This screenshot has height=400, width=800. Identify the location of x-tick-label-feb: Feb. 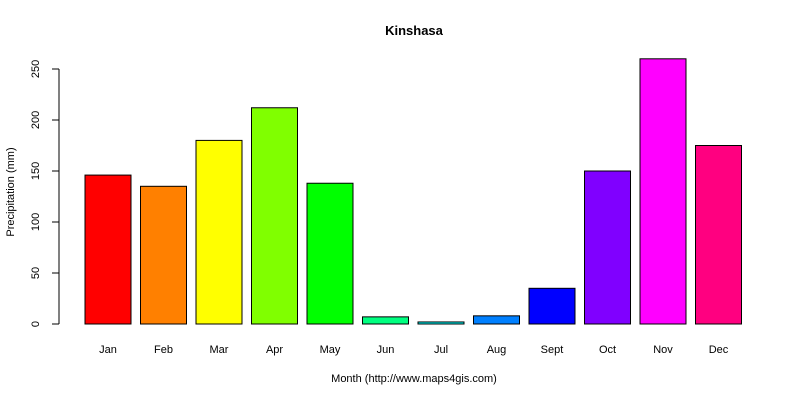
(163, 350).